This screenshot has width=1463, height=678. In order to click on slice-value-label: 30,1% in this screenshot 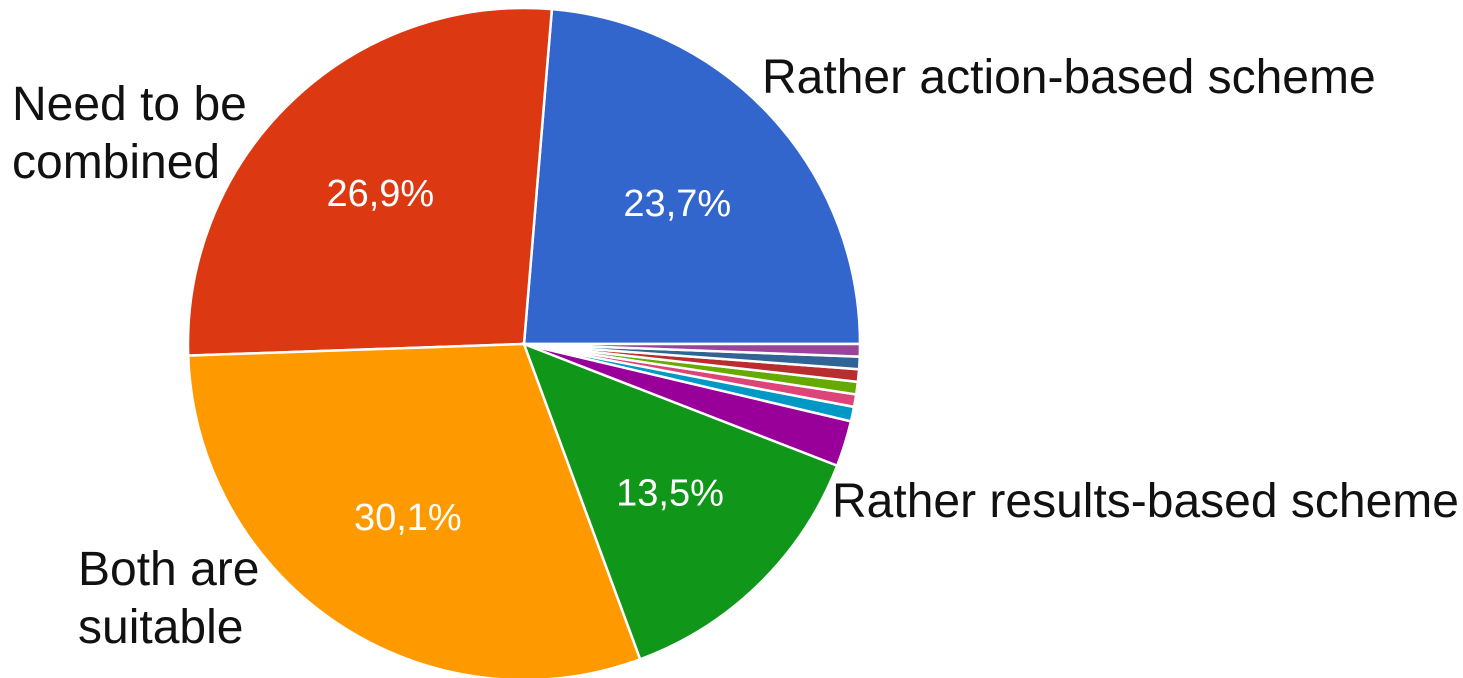, I will do `click(408, 518)`.